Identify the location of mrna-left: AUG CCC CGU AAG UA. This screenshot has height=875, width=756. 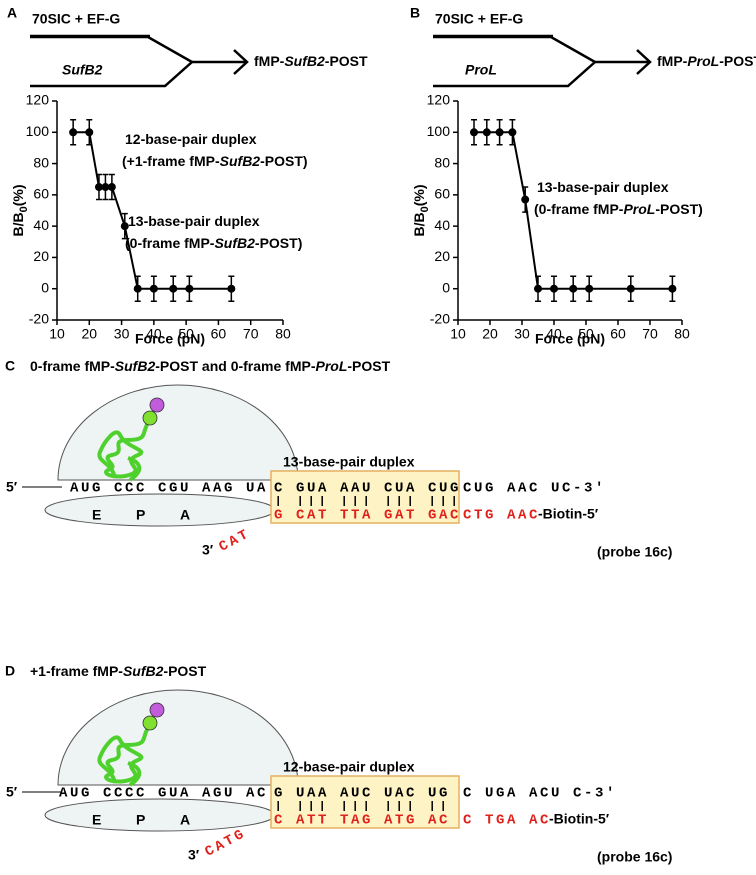
(169, 489).